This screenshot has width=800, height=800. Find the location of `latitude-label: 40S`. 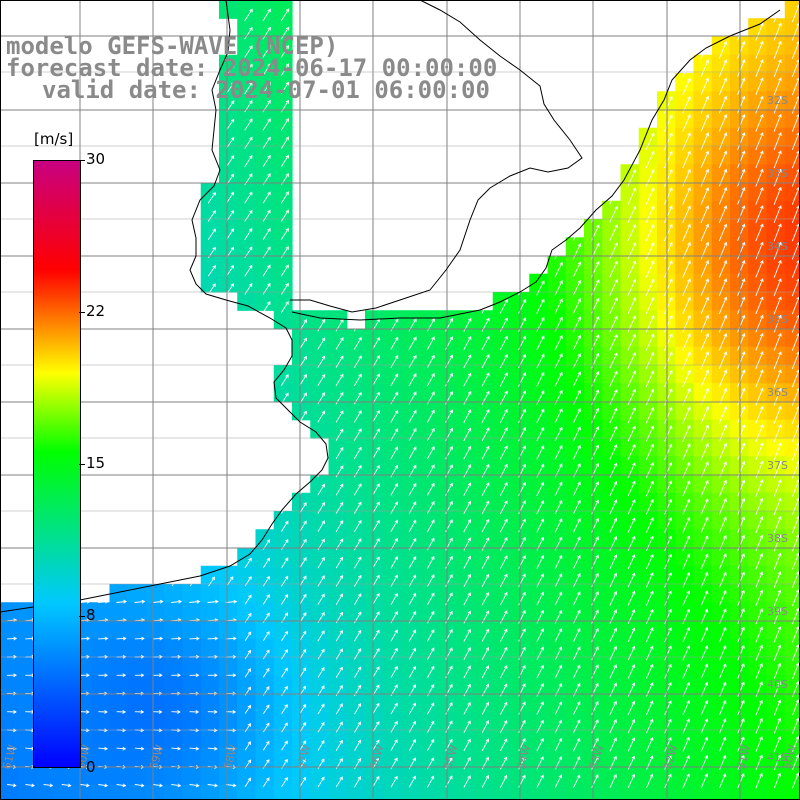

latitude-label: 40S is located at coordinates (777, 684).